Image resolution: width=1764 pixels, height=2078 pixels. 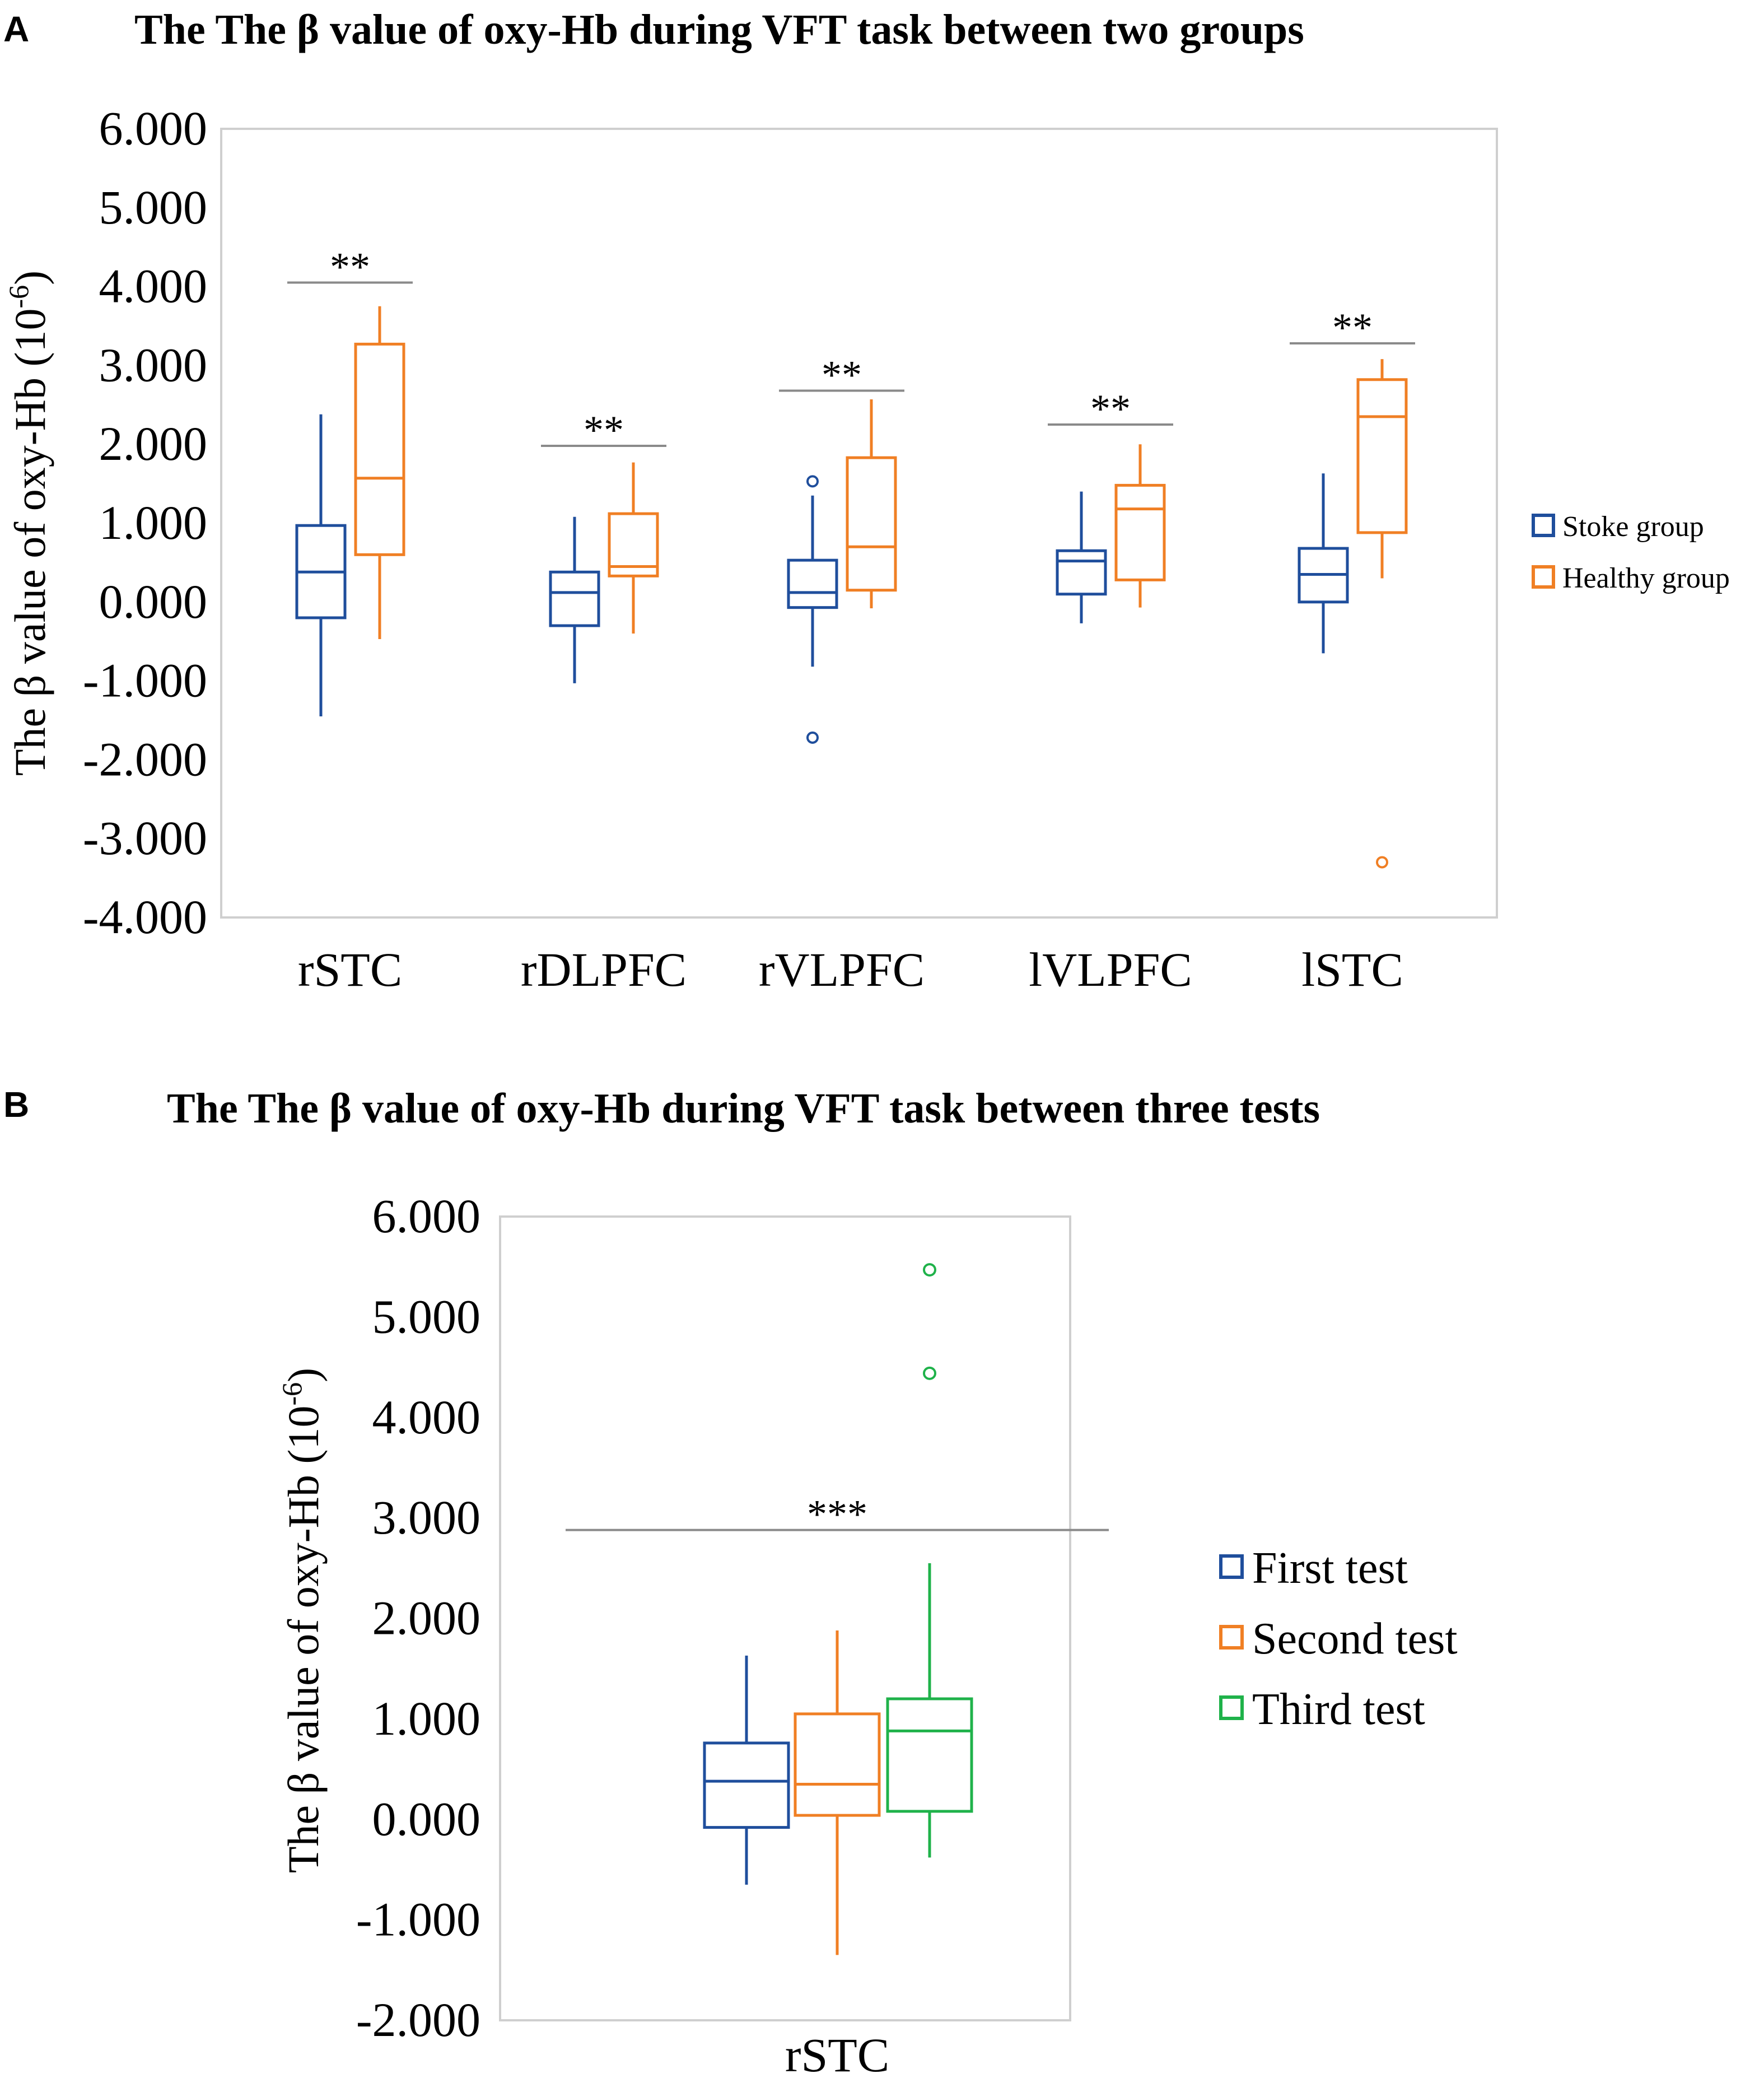 I want to click on significance-rvlpfc: **, so click(x=842, y=374).